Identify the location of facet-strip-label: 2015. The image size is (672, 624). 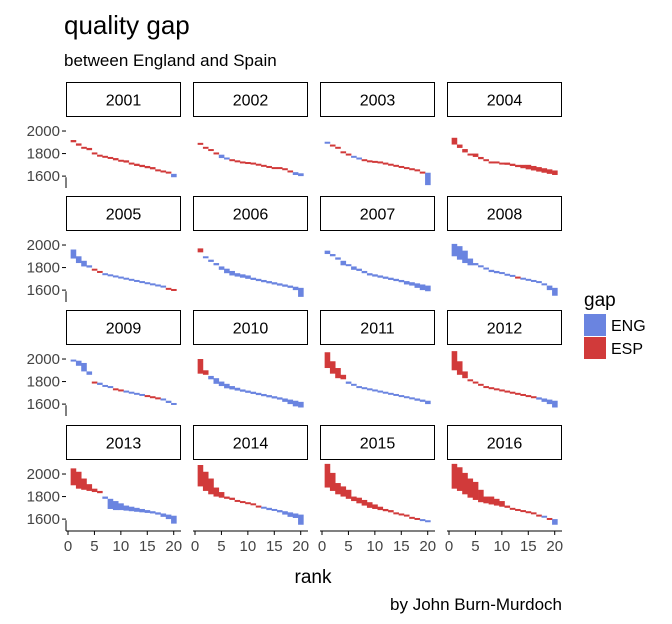
(378, 444).